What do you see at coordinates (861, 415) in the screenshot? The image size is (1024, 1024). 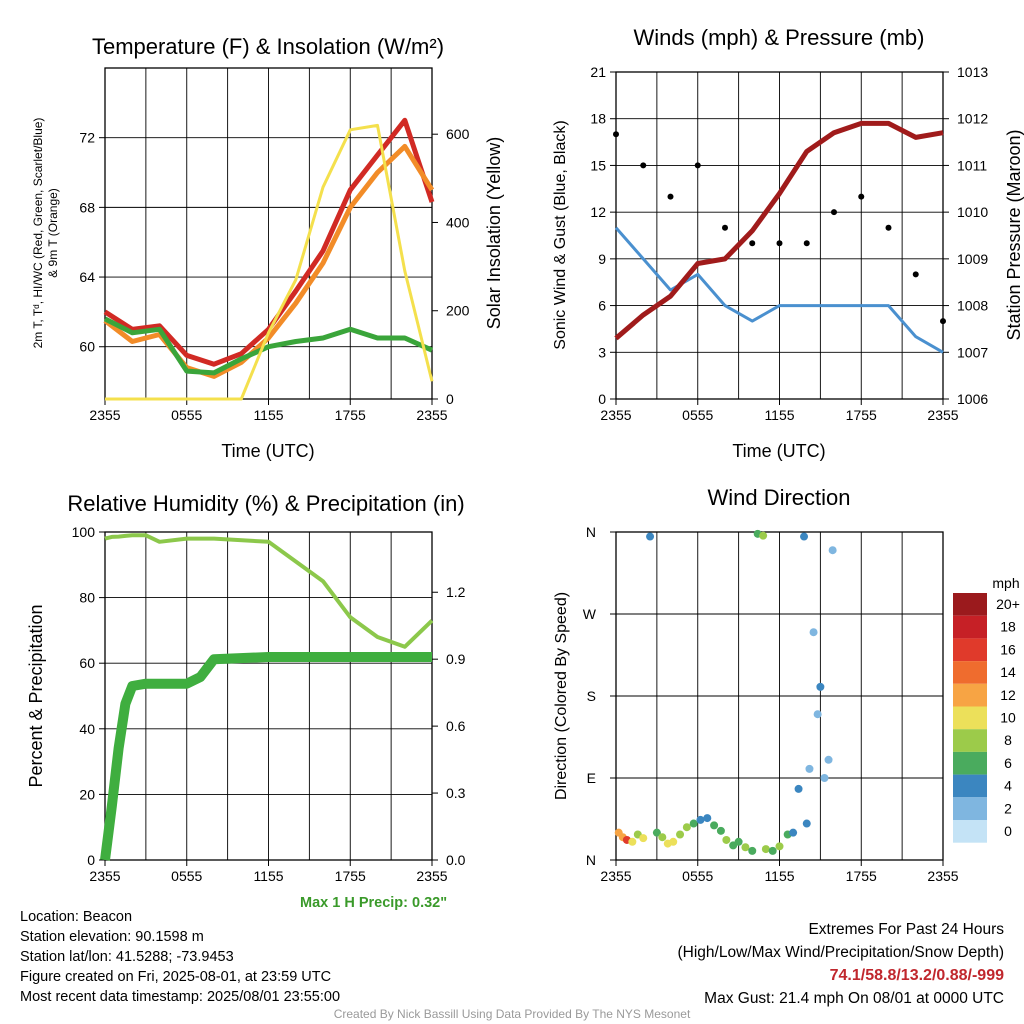 I see `wind-xtick-label: 1755` at bounding box center [861, 415].